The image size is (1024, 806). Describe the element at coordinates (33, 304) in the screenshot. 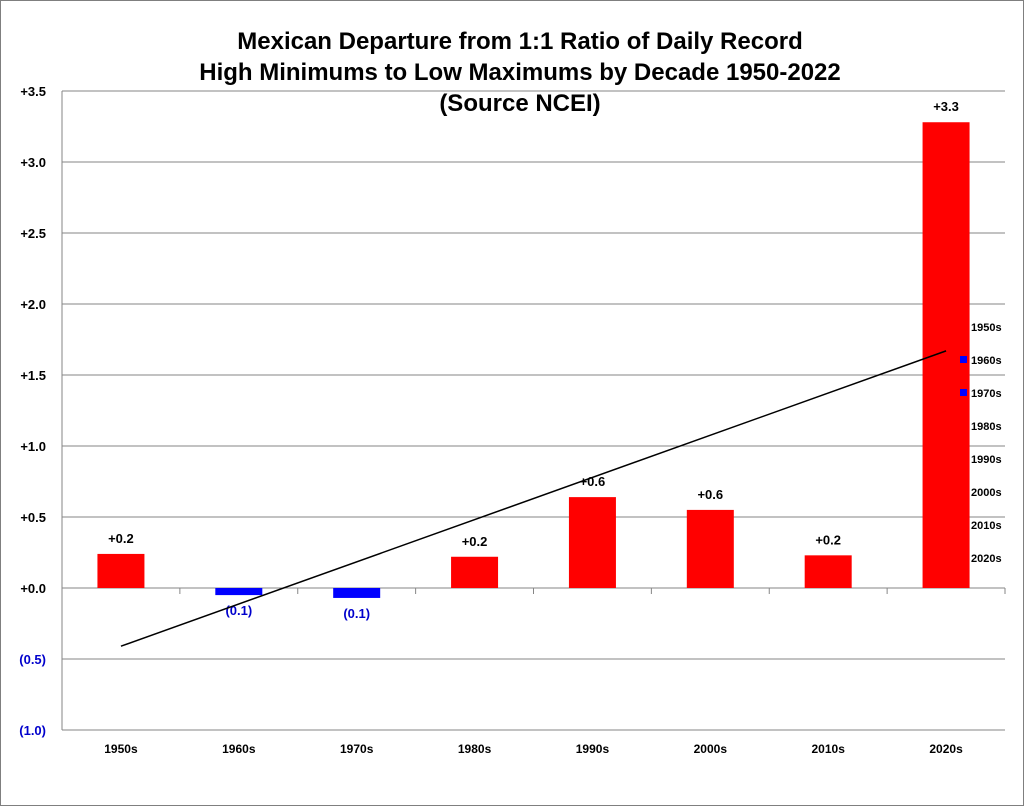

I see `y-tick-label: +2.0` at that location.